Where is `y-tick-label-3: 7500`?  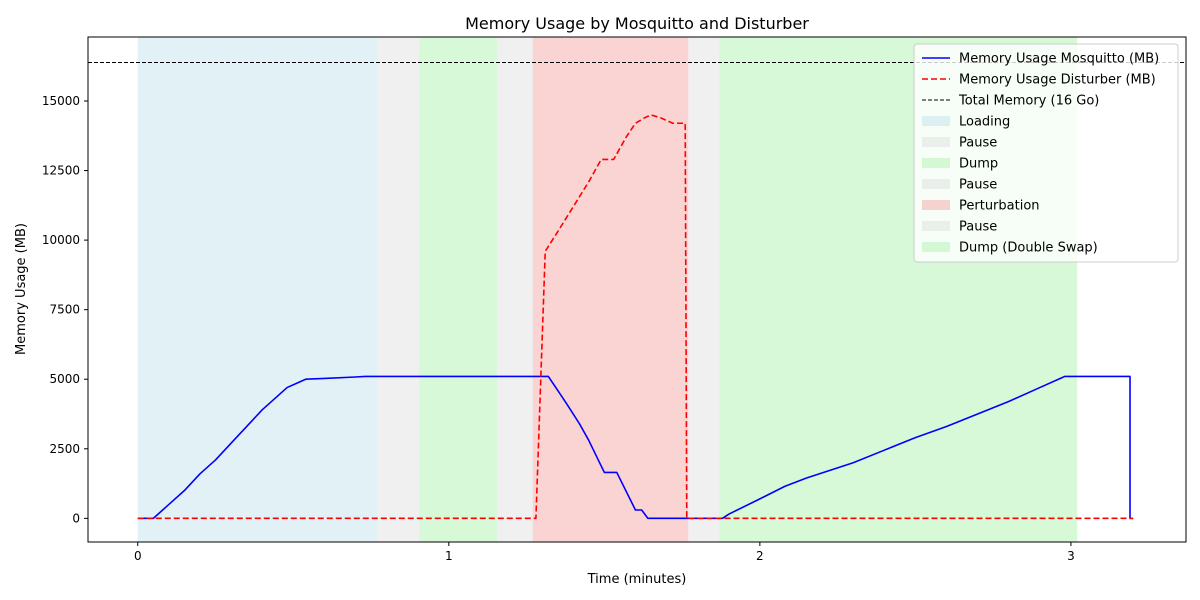
y-tick-label-3: 7500 is located at coordinates (64, 310).